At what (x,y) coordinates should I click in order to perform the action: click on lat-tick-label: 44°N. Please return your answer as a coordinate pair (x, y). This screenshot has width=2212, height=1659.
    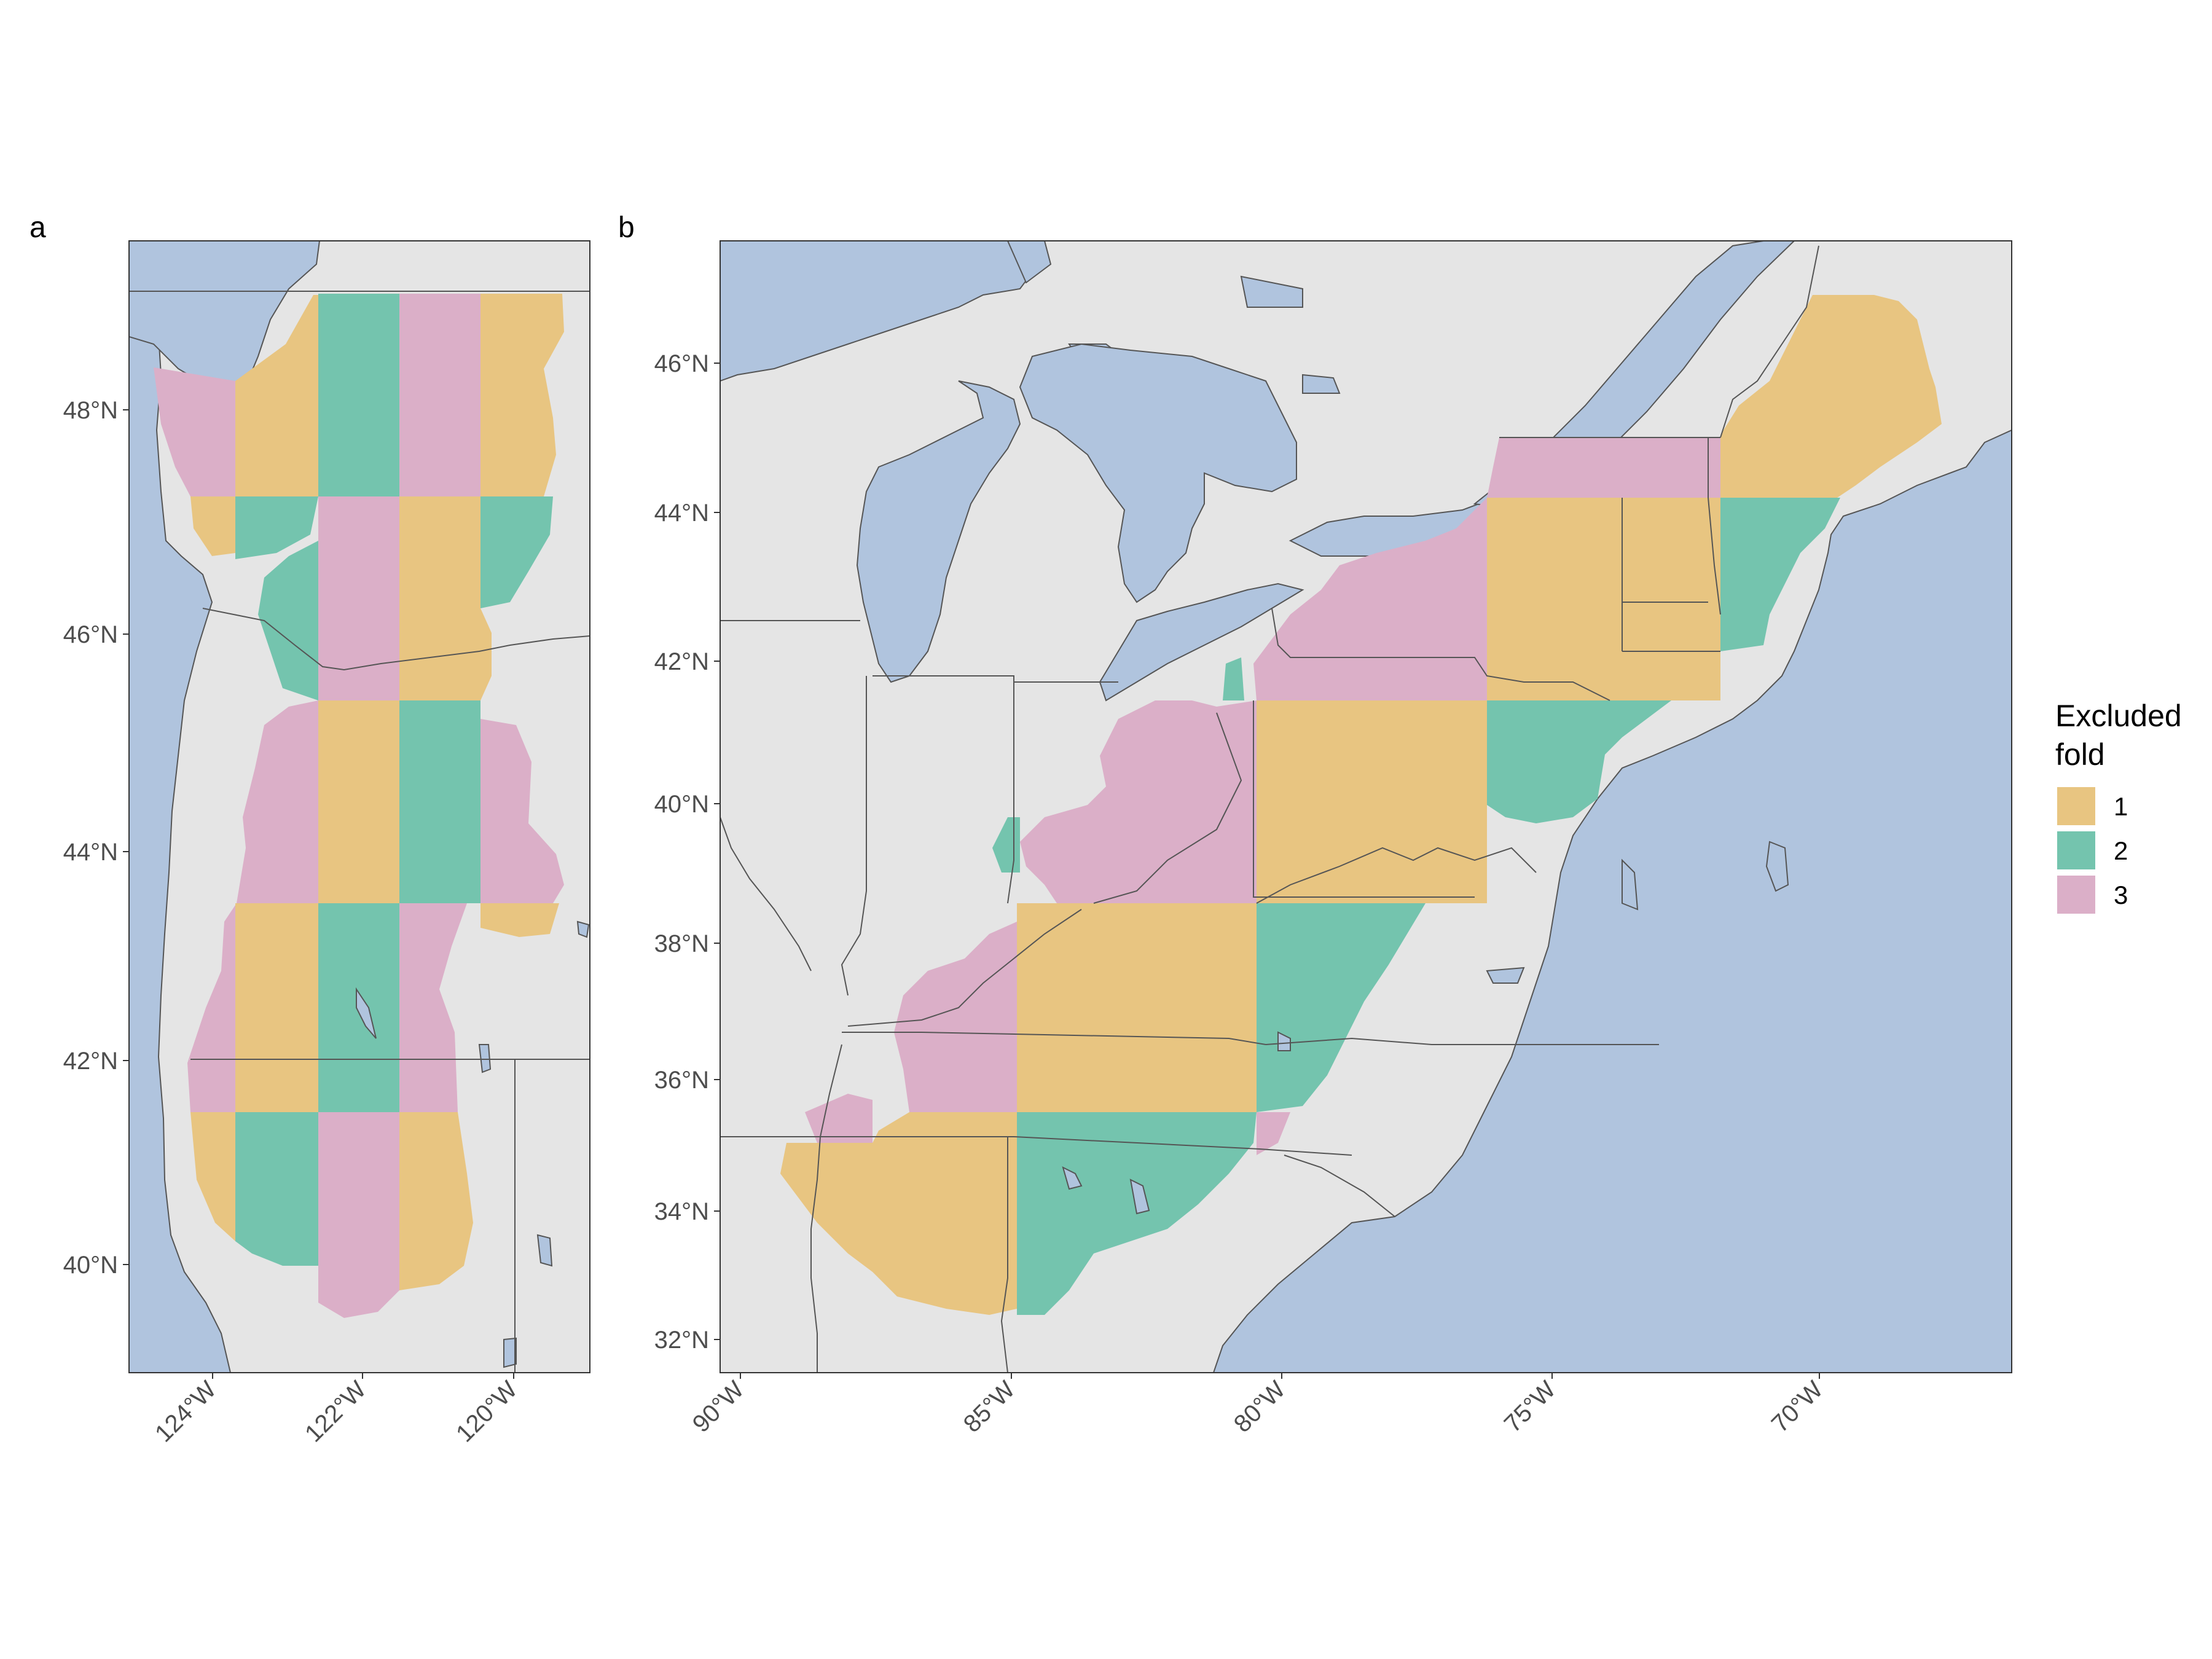
    Looking at the image, I should click on (90, 852).